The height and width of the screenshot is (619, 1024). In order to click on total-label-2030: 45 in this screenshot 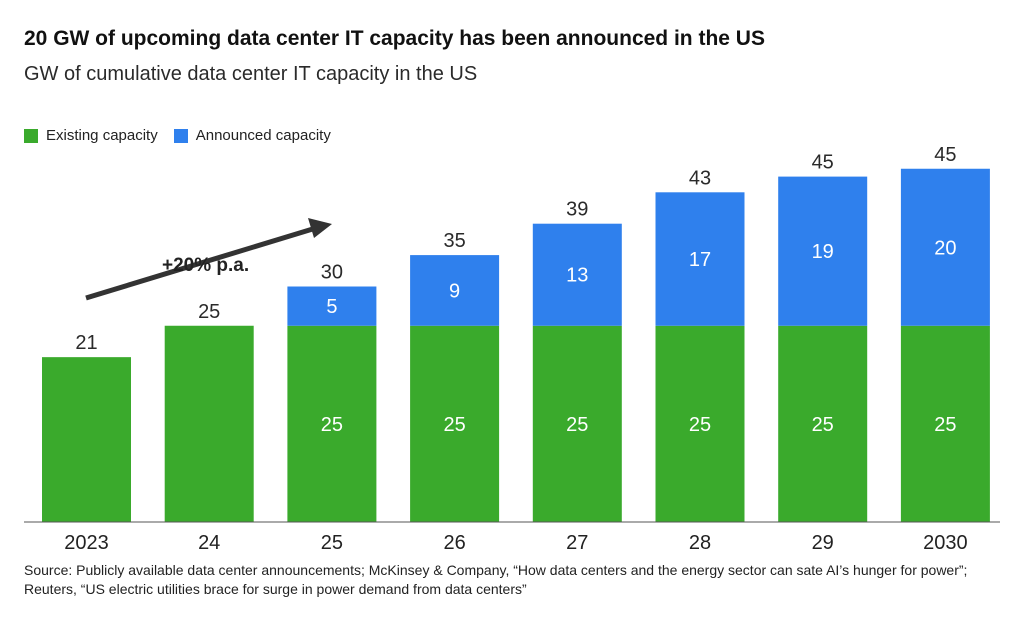, I will do `click(945, 155)`.